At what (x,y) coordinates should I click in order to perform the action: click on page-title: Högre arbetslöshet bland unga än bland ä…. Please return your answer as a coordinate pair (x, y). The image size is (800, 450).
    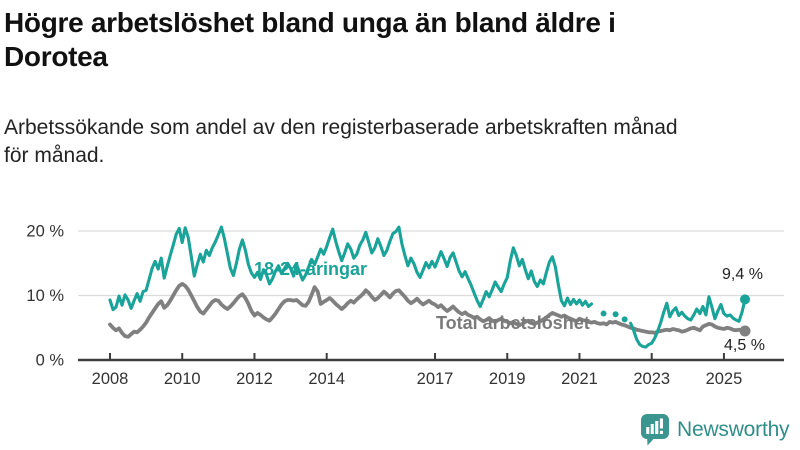
    Looking at the image, I should click on (394, 39).